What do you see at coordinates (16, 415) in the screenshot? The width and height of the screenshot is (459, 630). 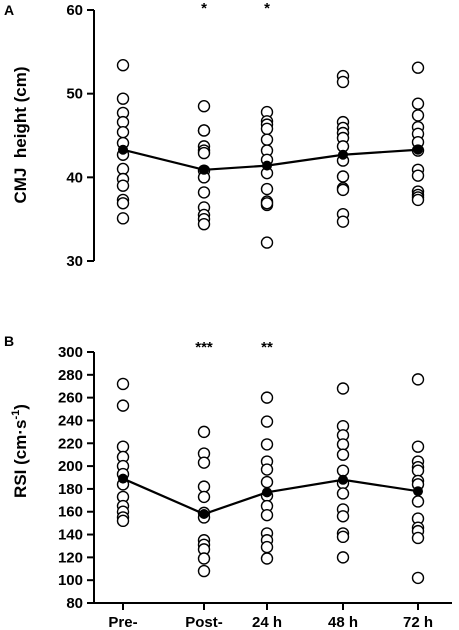 I see `panel-b-y-axis-title-superscript: -1` at bounding box center [16, 415].